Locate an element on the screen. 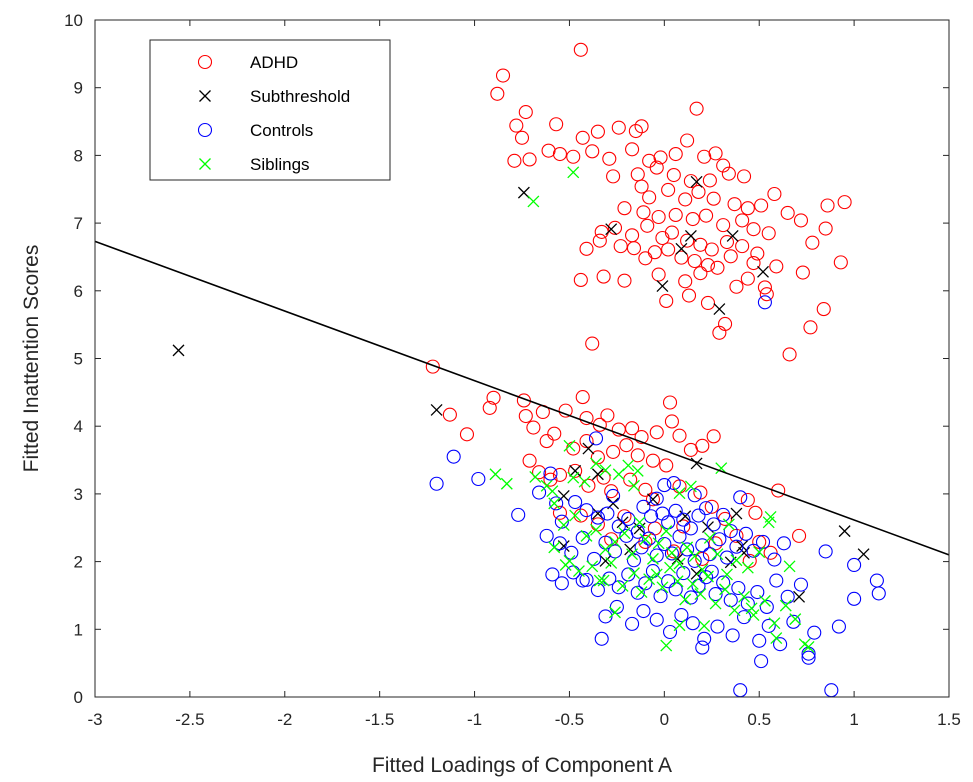 This screenshot has height=782, width=973. x-tick-label: 0.5 is located at coordinates (759, 719).